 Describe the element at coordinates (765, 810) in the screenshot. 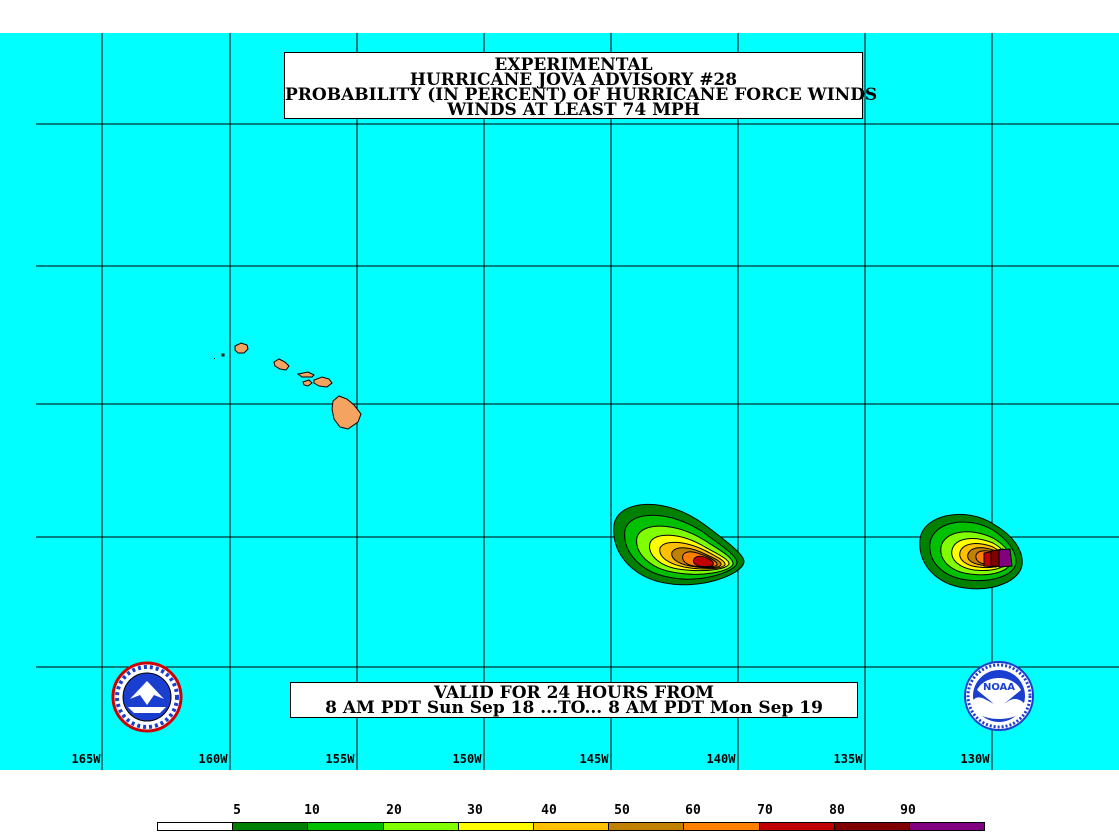

I see `legend-tick-70: 70` at that location.